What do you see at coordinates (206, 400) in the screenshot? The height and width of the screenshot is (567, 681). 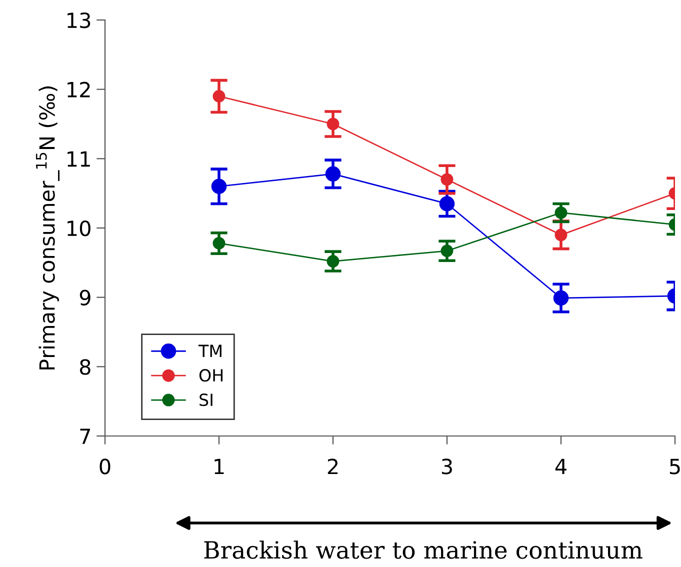 I see `legend-label: SI` at bounding box center [206, 400].